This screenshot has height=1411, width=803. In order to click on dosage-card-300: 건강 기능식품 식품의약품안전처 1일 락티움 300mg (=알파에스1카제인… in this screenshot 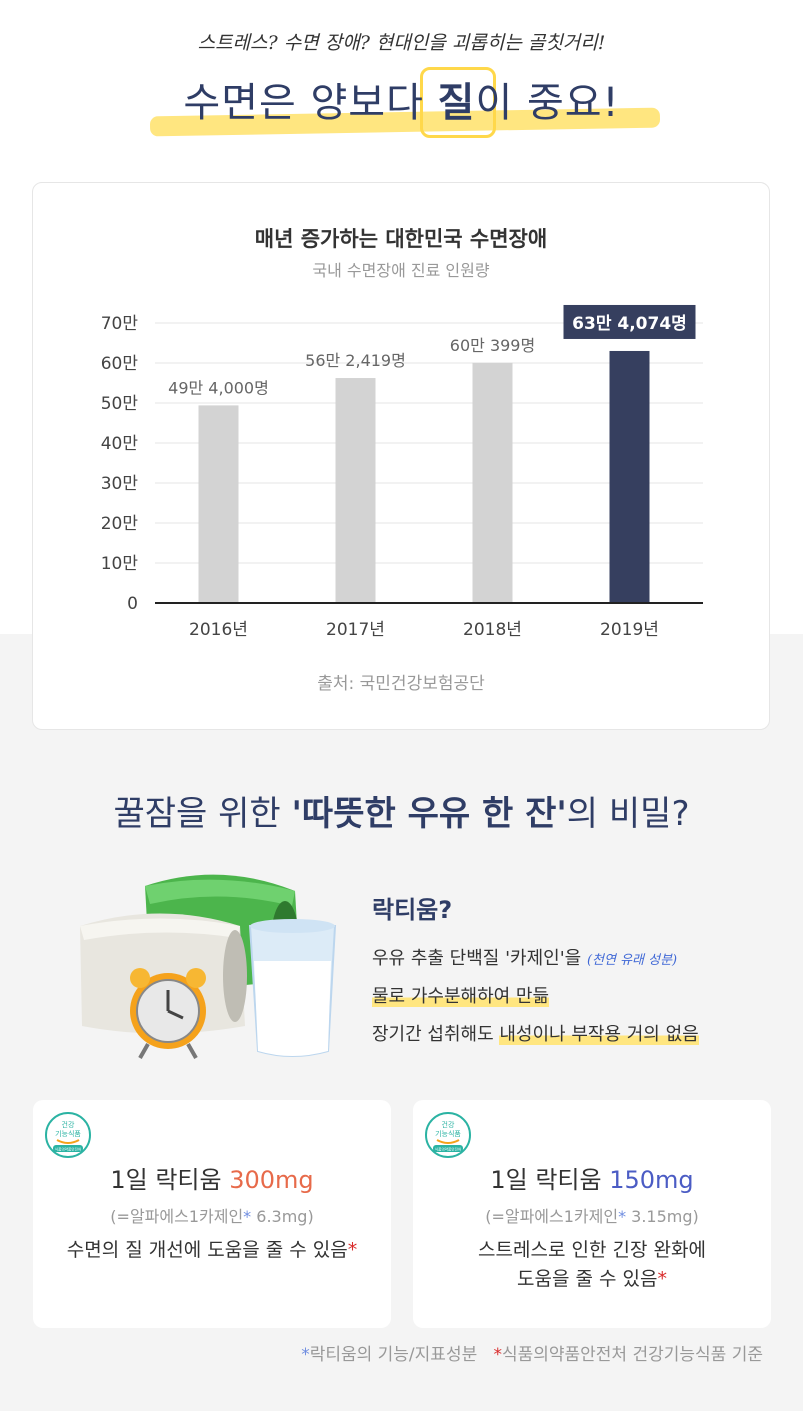, I will do `click(212, 1214)`.